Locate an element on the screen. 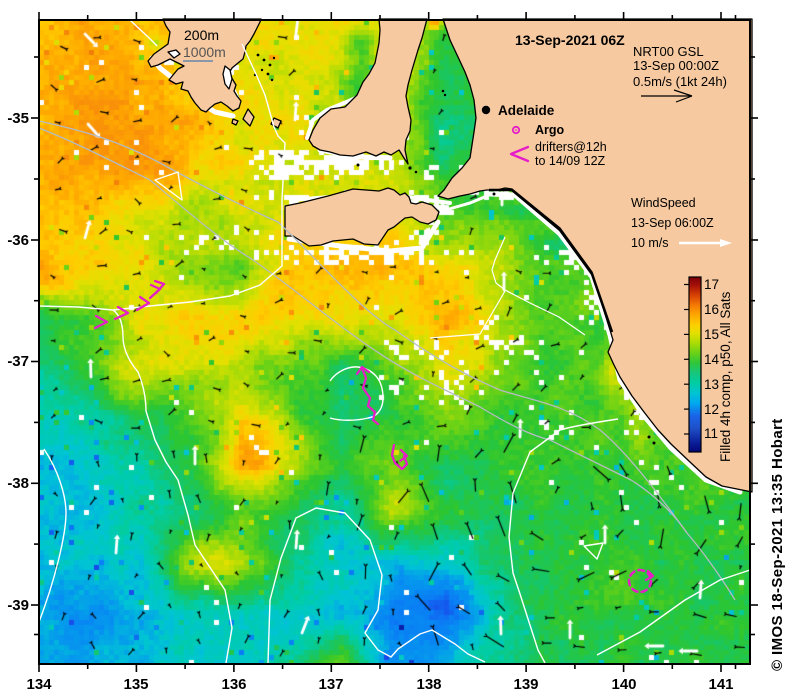 The image size is (791, 700). svg-text: -37 is located at coordinates (18, 361).